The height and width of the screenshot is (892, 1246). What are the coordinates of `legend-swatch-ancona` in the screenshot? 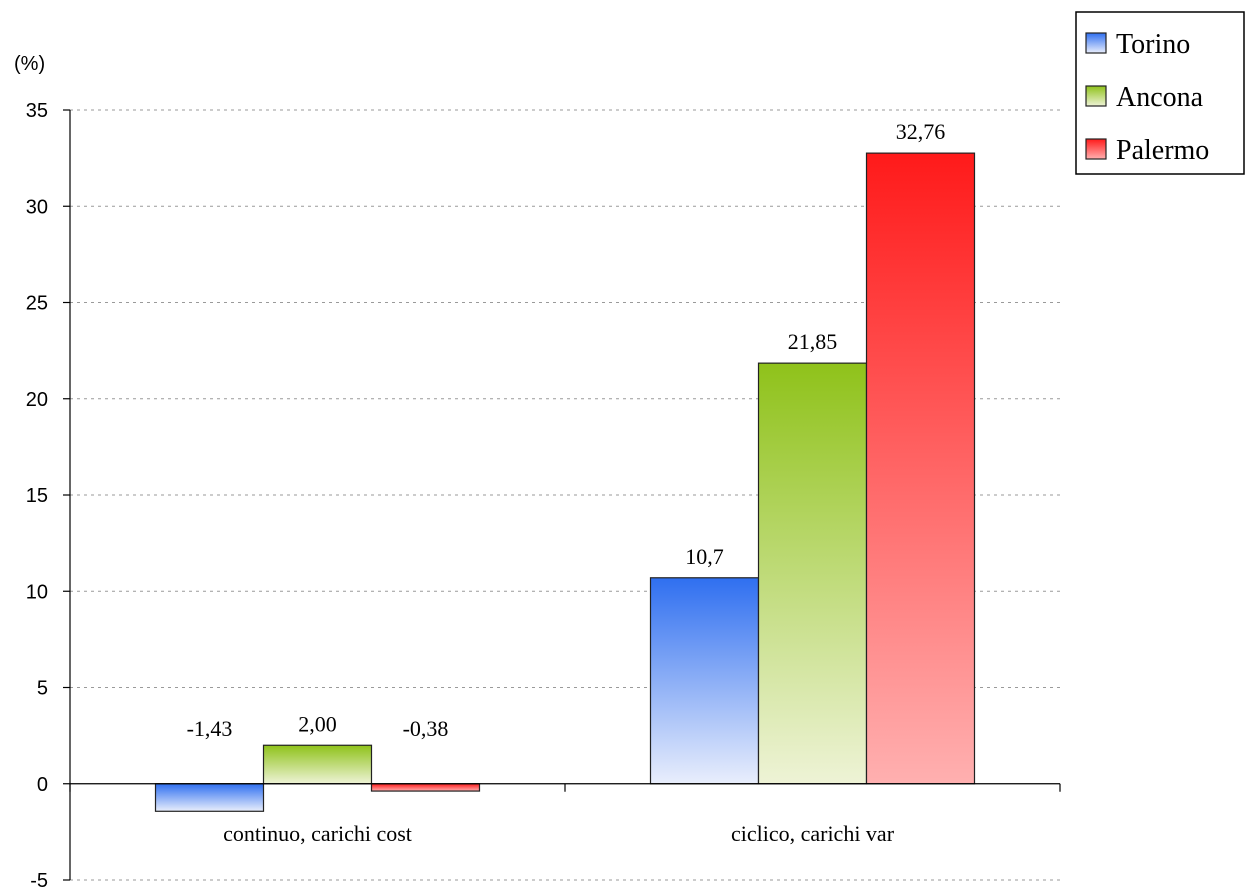 It's located at (1096, 96).